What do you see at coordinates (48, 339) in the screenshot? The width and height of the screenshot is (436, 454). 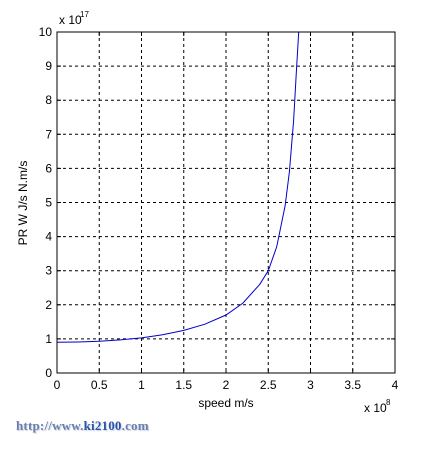 I see `y-tick-label: 1` at bounding box center [48, 339].